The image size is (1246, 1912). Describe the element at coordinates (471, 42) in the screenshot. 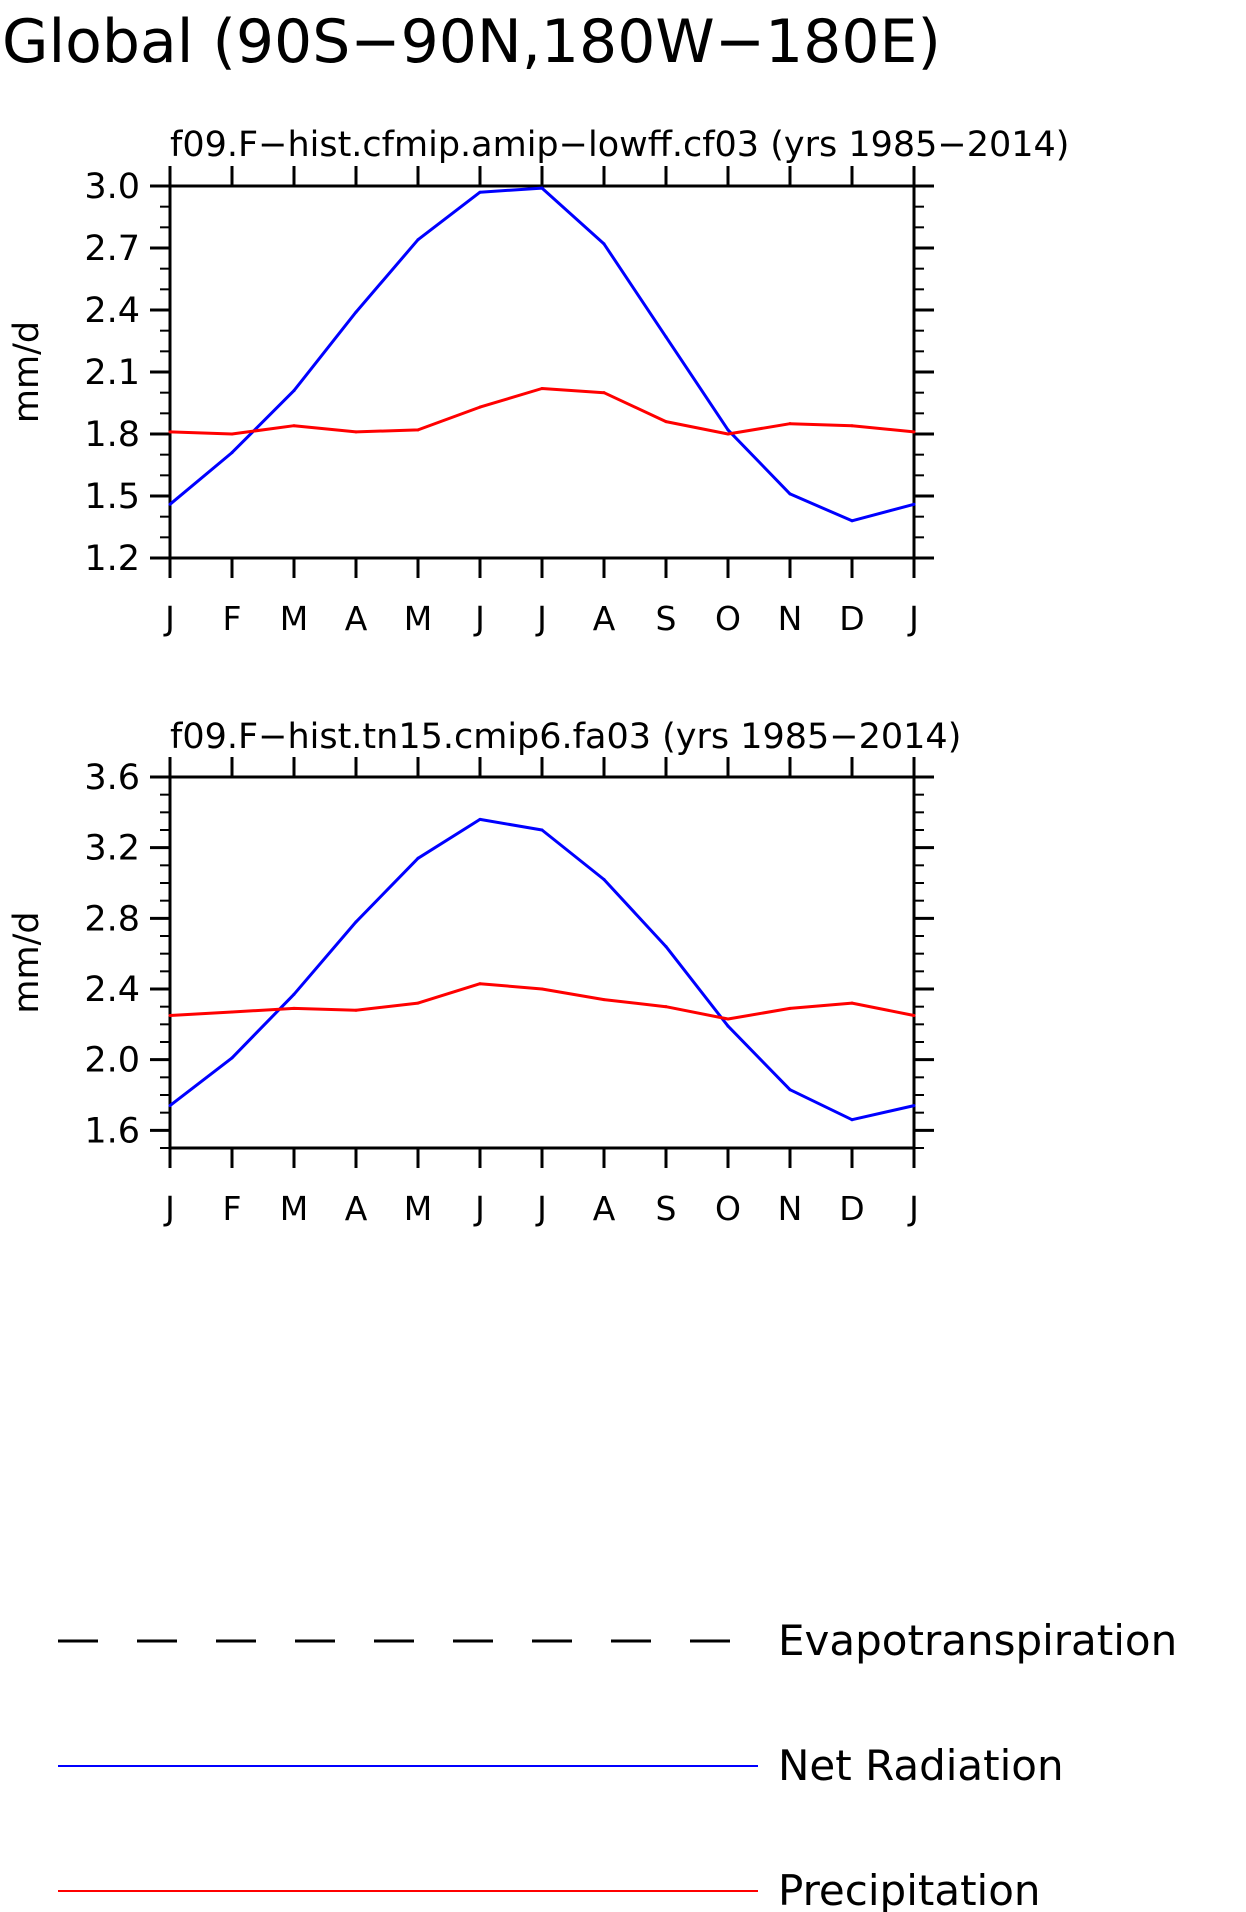

I see `main-title: Global (90S−90N,180W−180E)` at that location.